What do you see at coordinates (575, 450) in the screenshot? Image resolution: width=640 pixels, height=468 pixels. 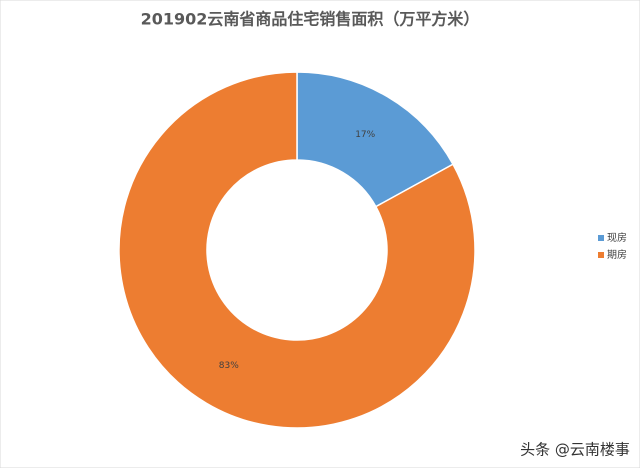 I see `watermark: 头条 @云南楼事` at bounding box center [575, 450].